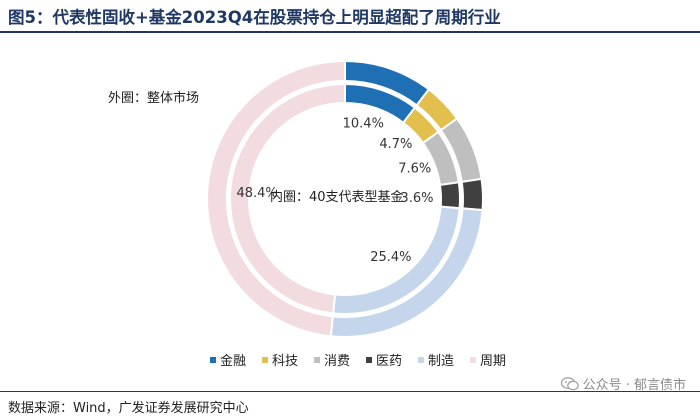 The width and height of the screenshot is (700, 420). What do you see at coordinates (472, 194) in the screenshot?
I see `outer-ring-segment-医药` at bounding box center [472, 194].